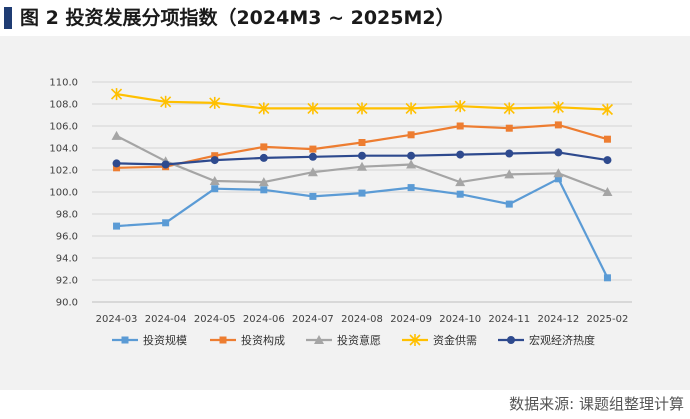  Describe the element at coordinates (166, 319) in the screenshot. I see `x-tick-label: 2024-04` at that location.